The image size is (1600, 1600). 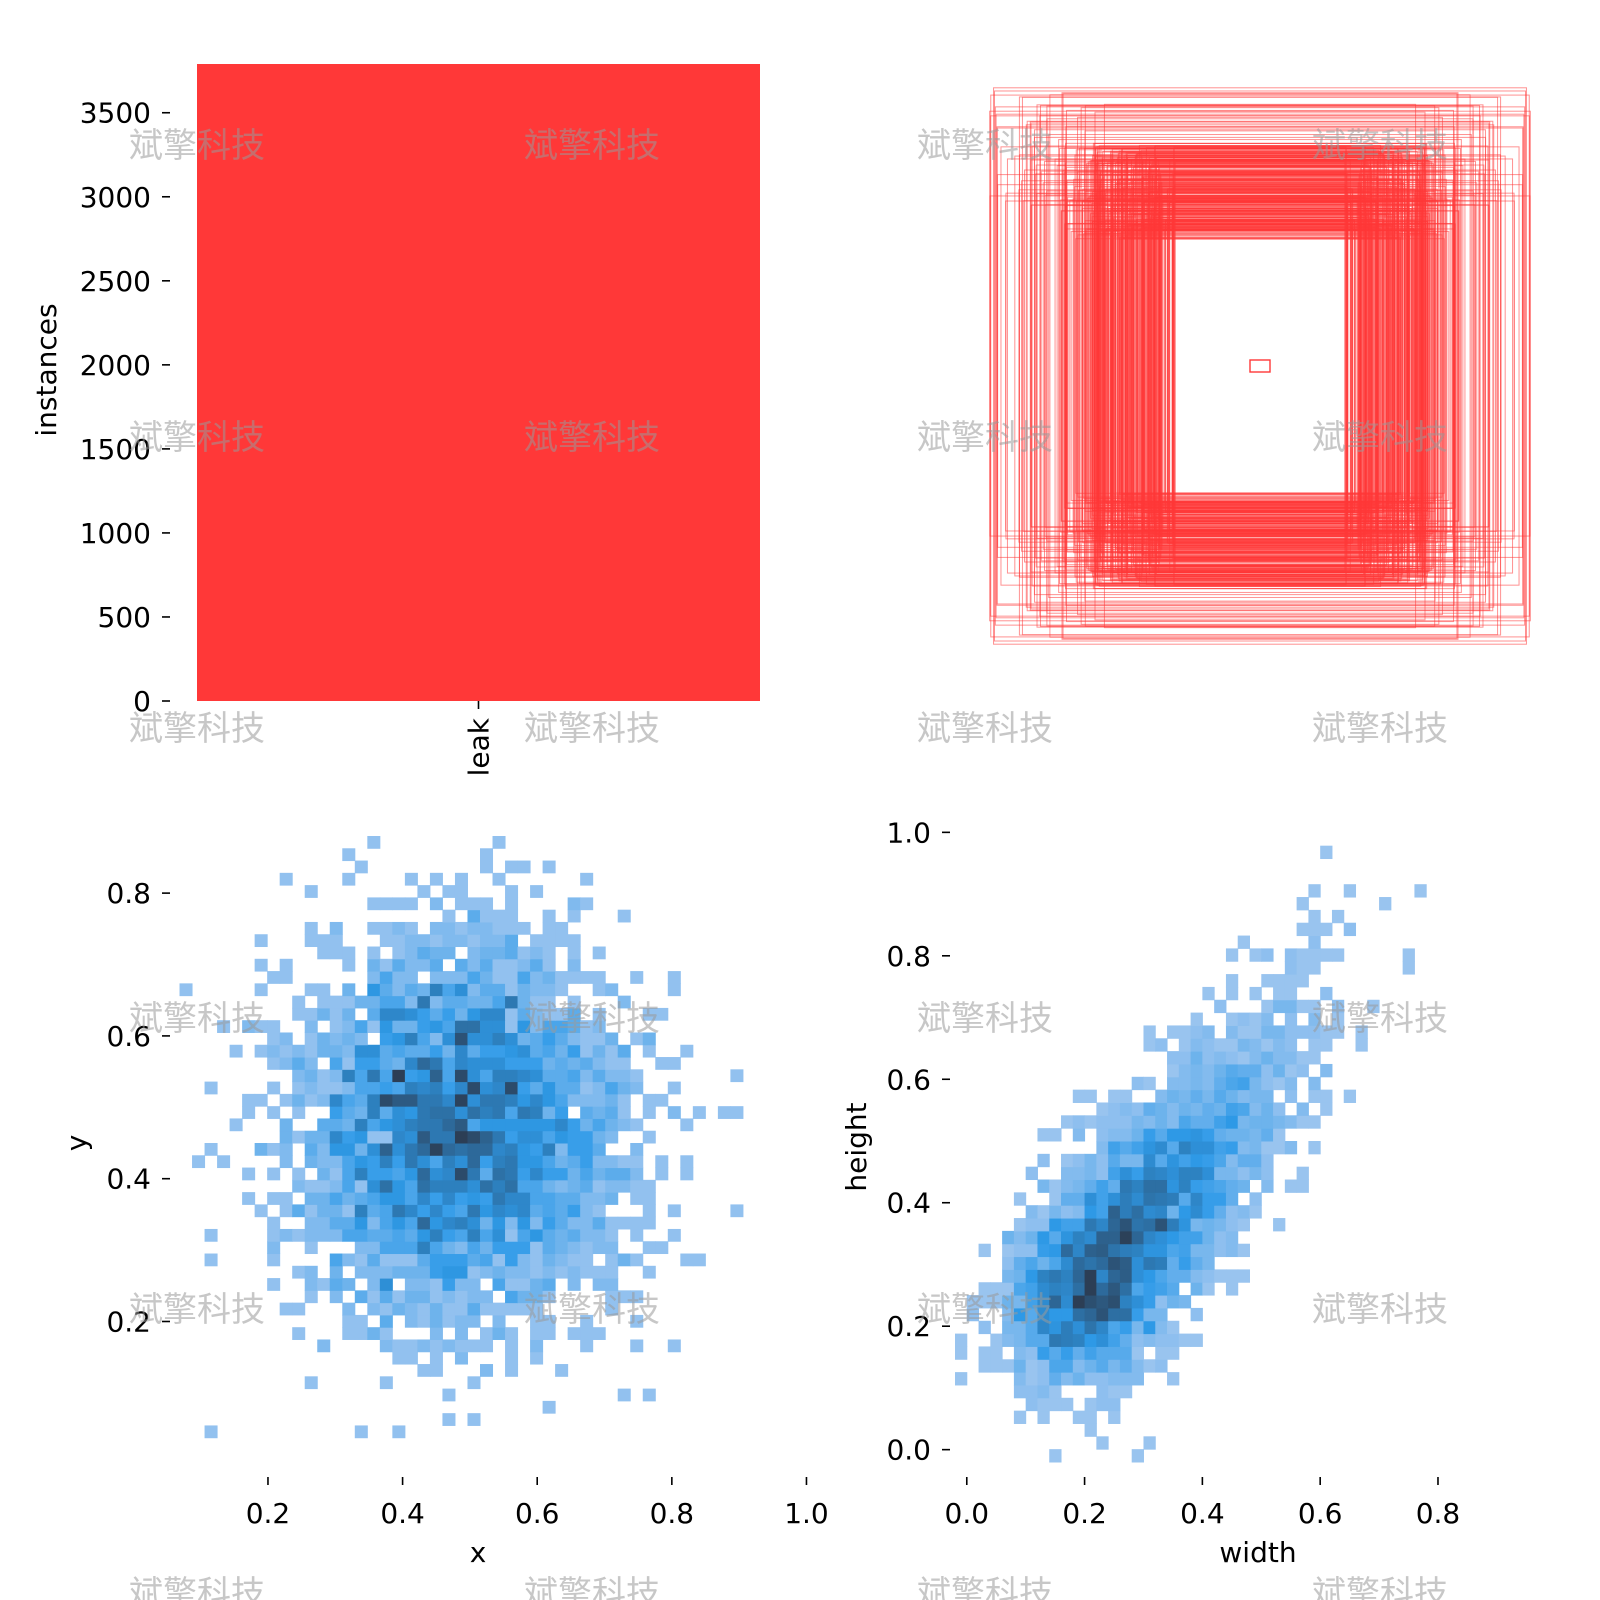 What do you see at coordinates (478, 382) in the screenshot?
I see `bar-leak` at bounding box center [478, 382].